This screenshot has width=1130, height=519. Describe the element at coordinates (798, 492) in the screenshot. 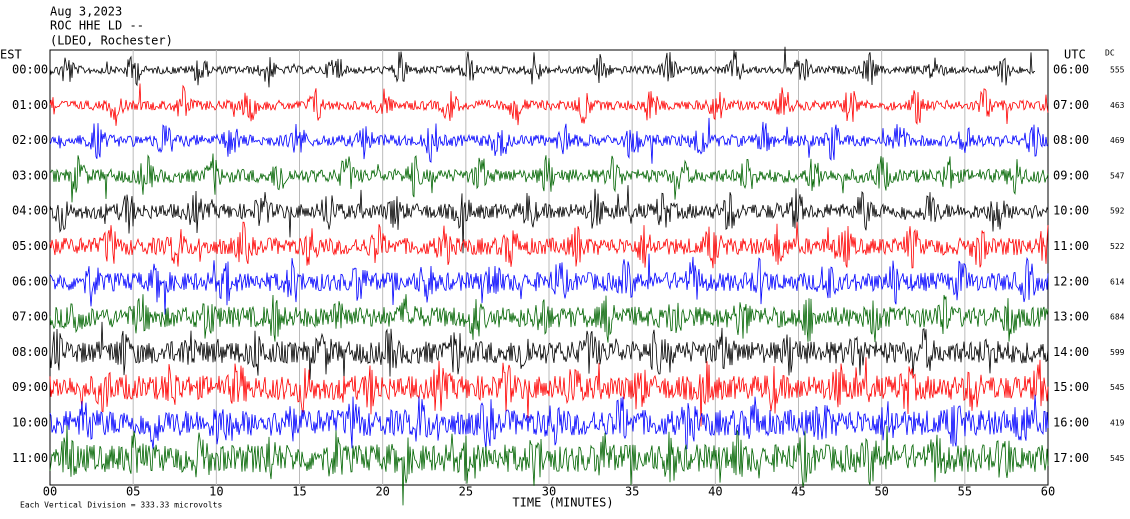

I see `x-tick-label: 45` at that location.